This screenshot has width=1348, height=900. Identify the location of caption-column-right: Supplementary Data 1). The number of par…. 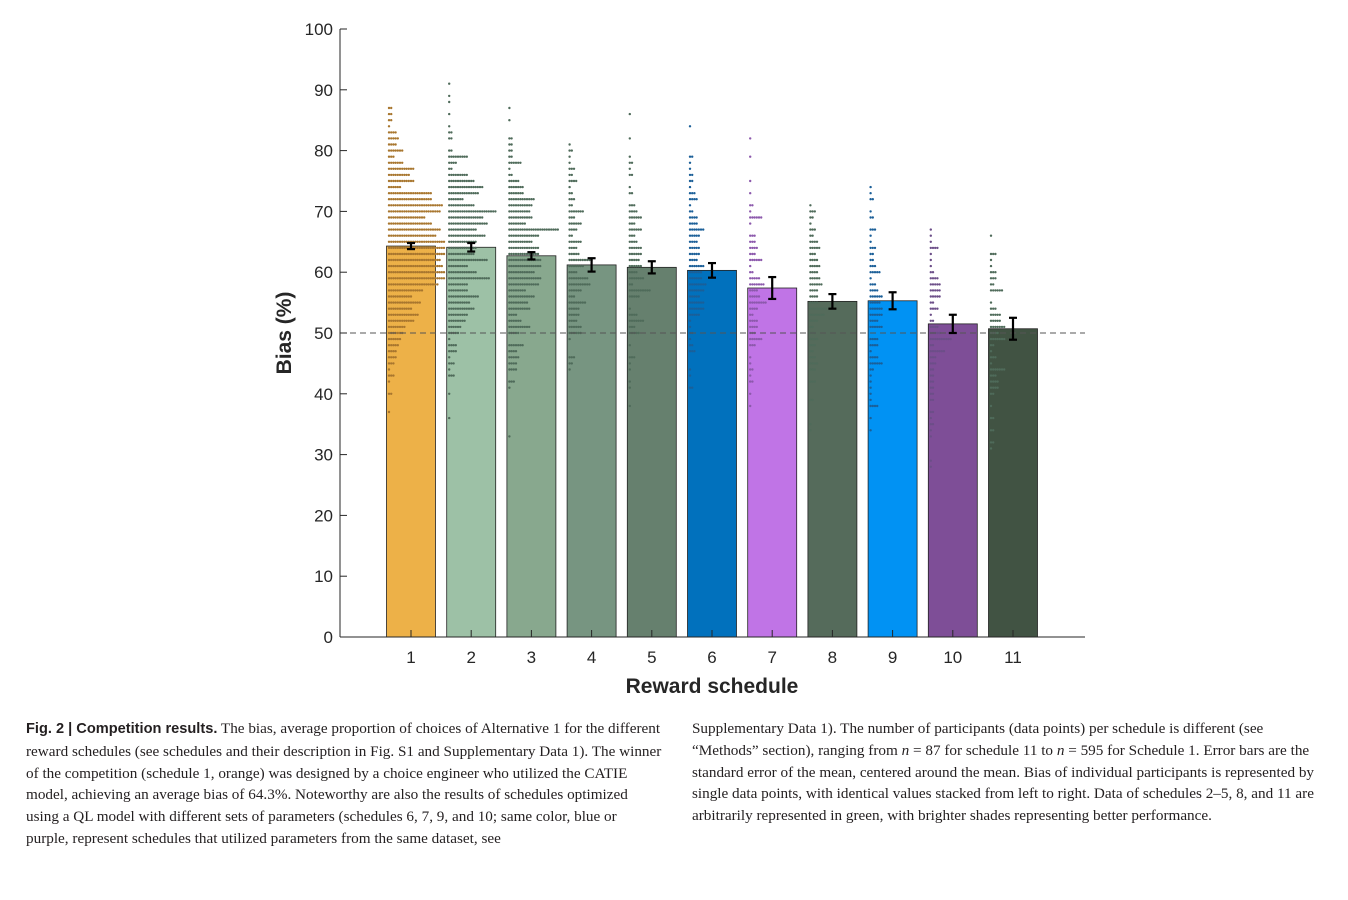
(1009, 784).